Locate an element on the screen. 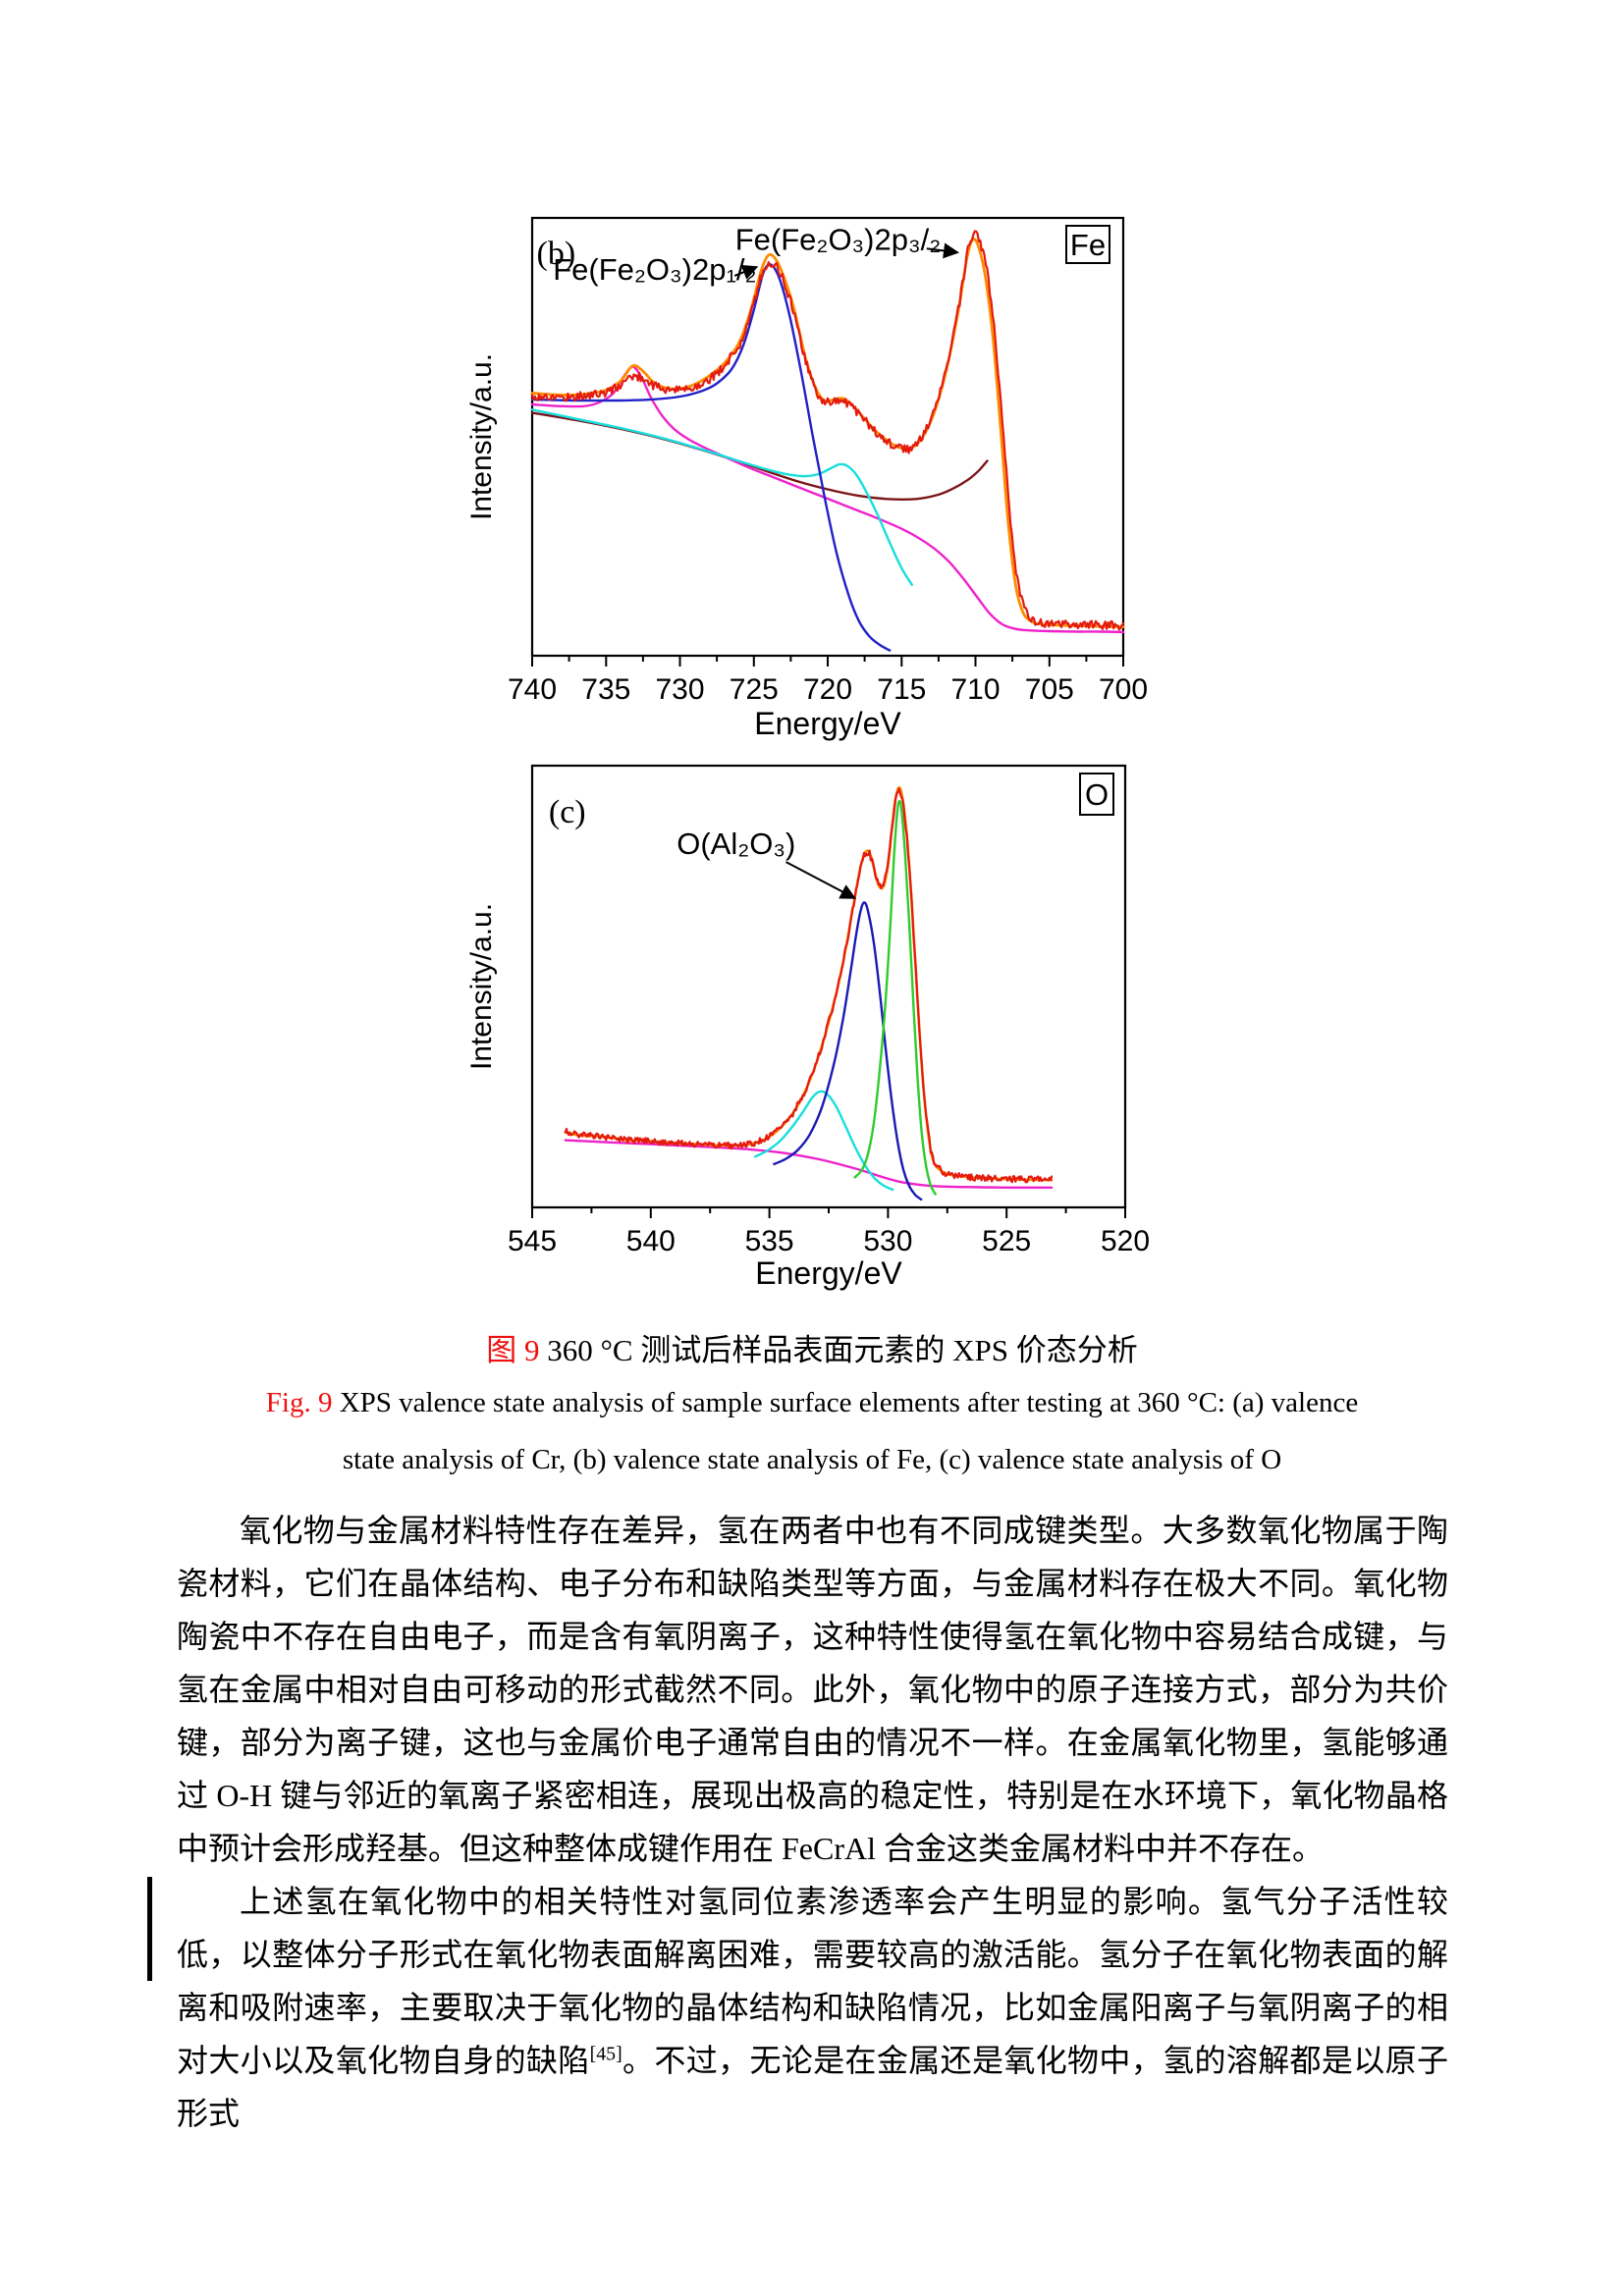 This screenshot has height=2296, width=1624. background-line is located at coordinates (809, 1164).